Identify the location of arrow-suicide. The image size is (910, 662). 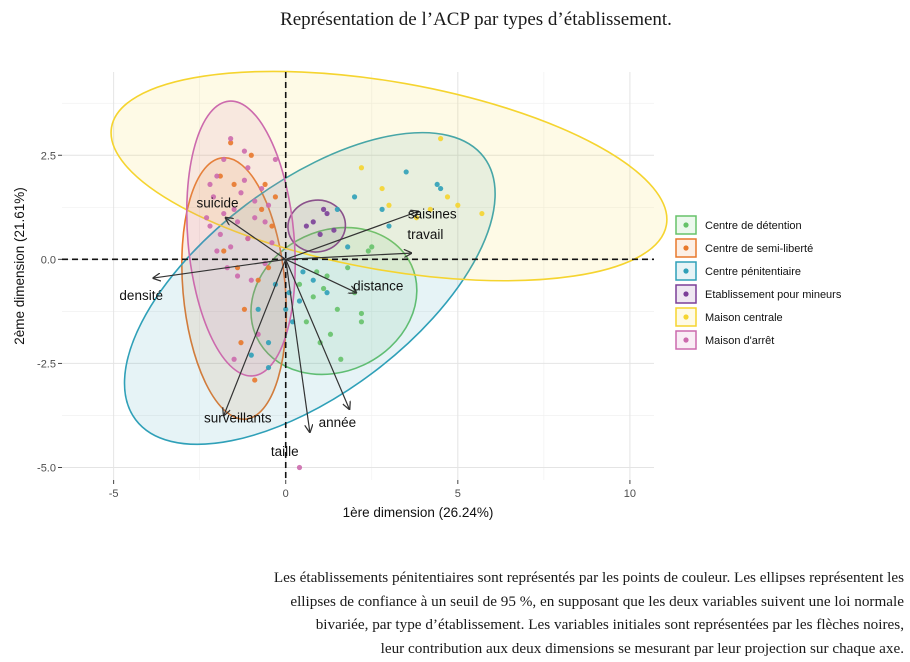
(256, 239).